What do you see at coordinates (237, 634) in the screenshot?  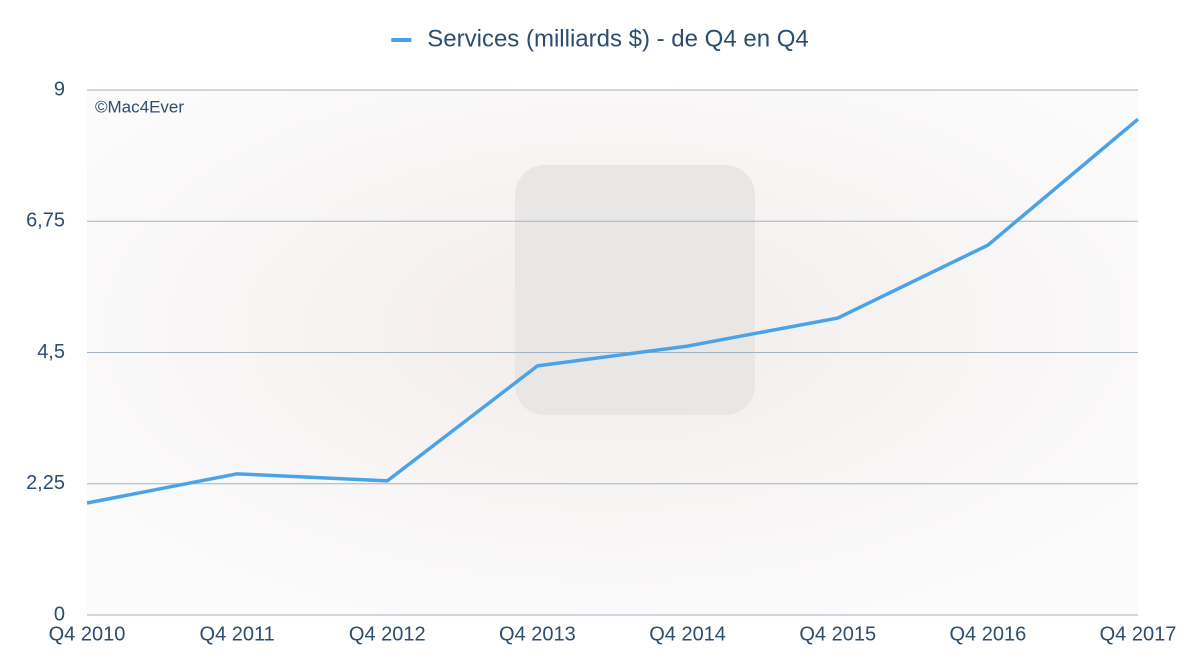 I see `x-tick-label: Q4 2011` at bounding box center [237, 634].